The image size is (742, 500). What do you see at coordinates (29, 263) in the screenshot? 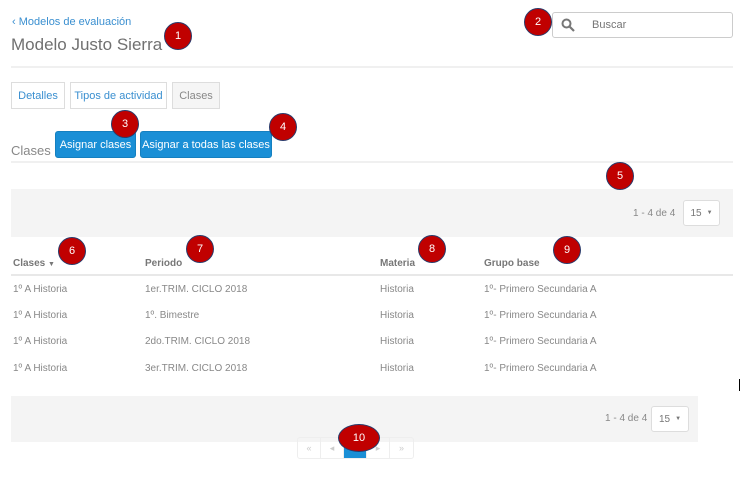
I see `column-label: Clases` at bounding box center [29, 263].